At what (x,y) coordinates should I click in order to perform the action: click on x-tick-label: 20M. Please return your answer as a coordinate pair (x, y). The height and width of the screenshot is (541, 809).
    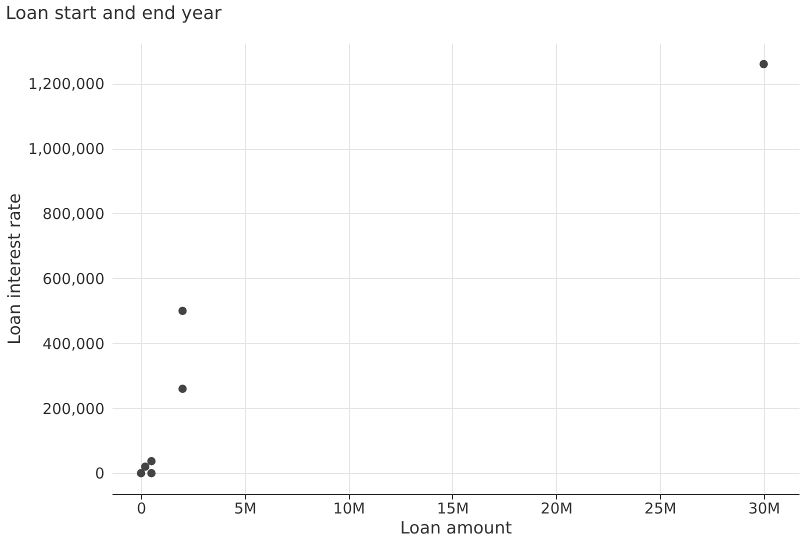
    Looking at the image, I should click on (556, 509).